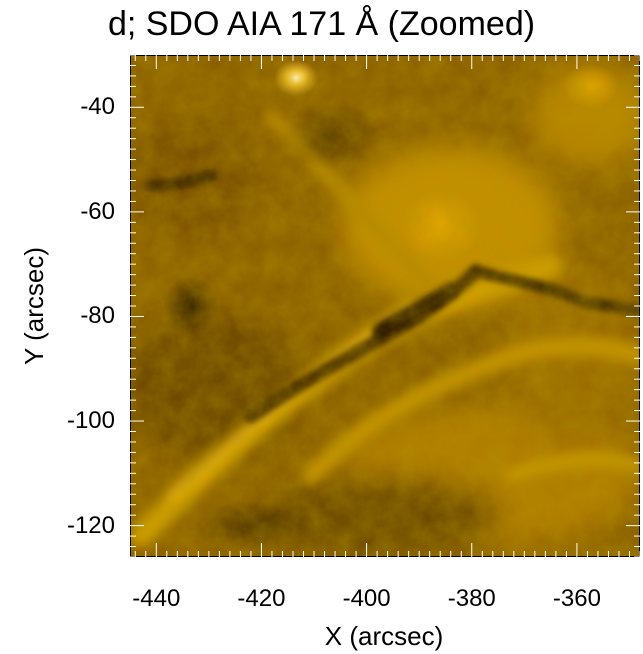 The width and height of the screenshot is (643, 654). Describe the element at coordinates (261, 598) in the screenshot. I see `x-tick-label: -420` at that location.